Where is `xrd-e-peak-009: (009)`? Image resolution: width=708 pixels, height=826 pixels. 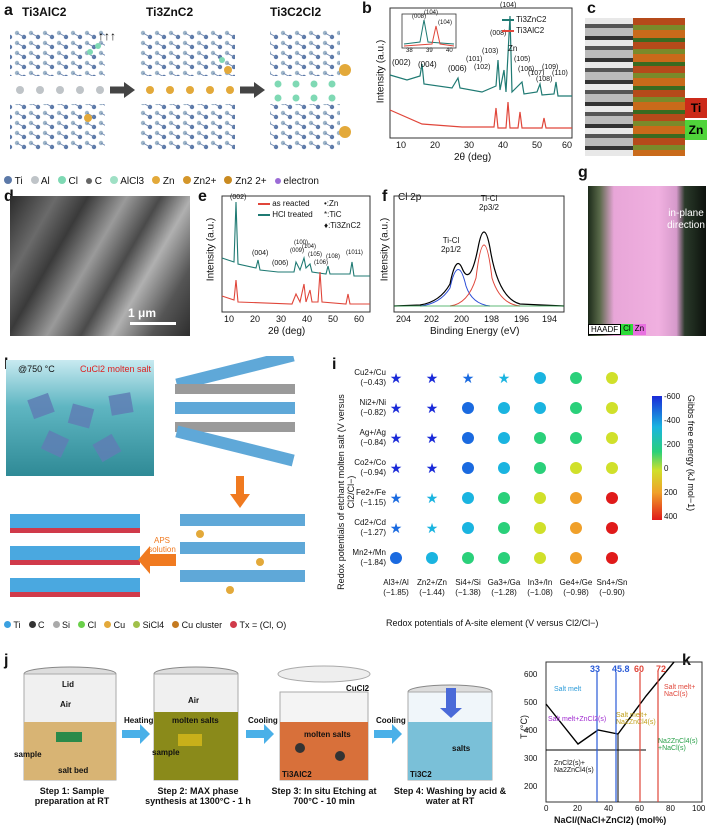 xrd-e-peak-009: (009) is located at coordinates (297, 251).